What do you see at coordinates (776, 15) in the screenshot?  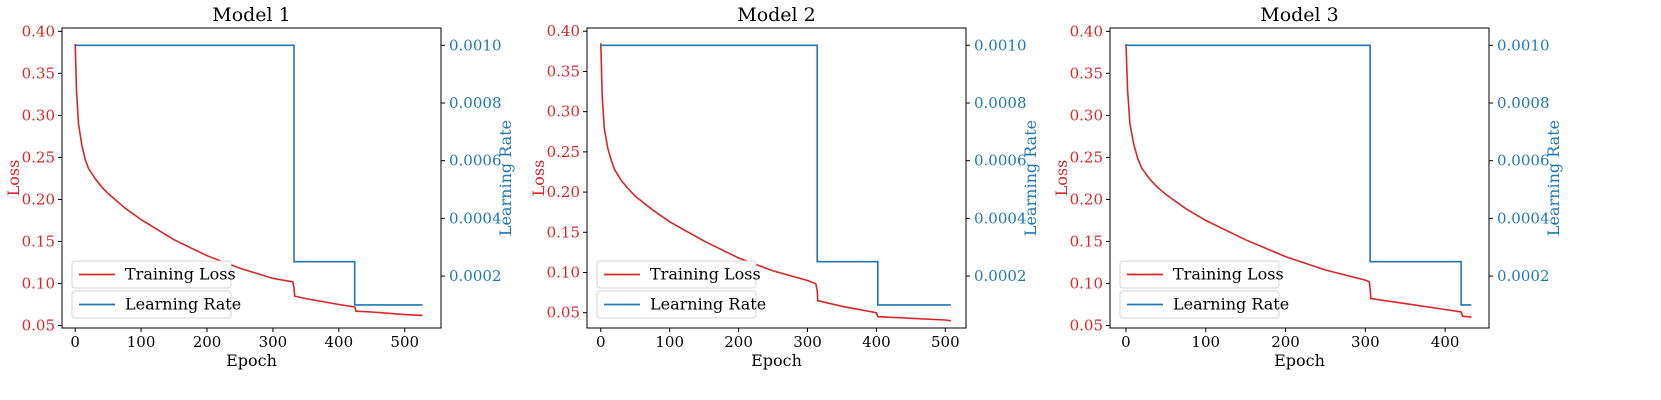 I see `chart-title: Model 2` at bounding box center [776, 15].